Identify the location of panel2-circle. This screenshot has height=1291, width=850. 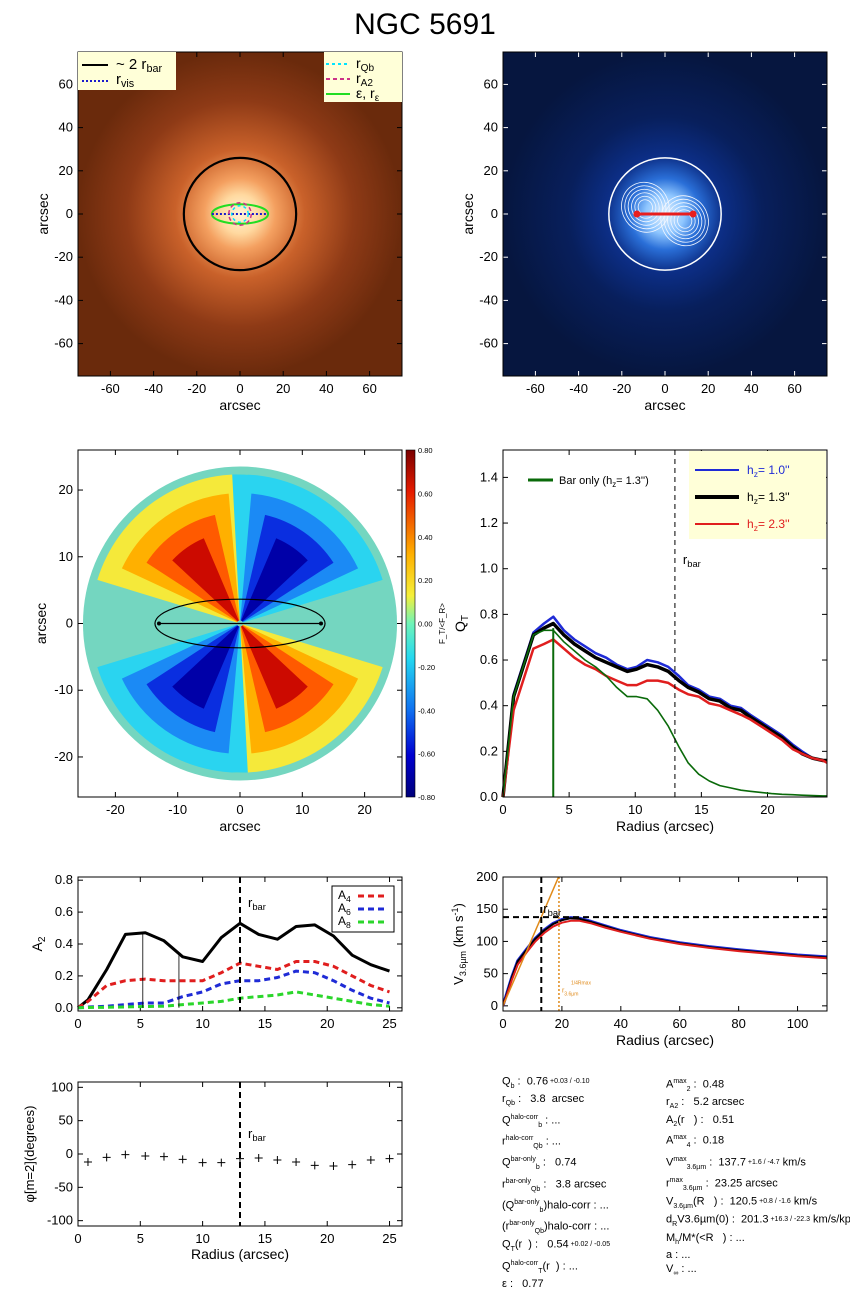
(665, 214).